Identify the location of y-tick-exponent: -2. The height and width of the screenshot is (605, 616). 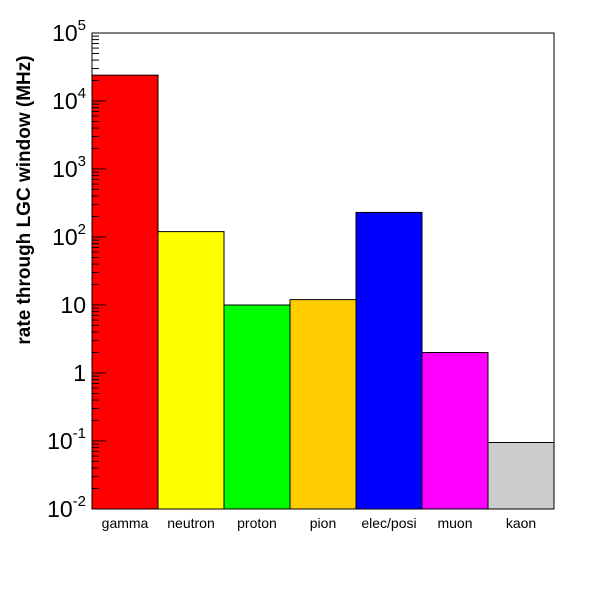
(79, 501).